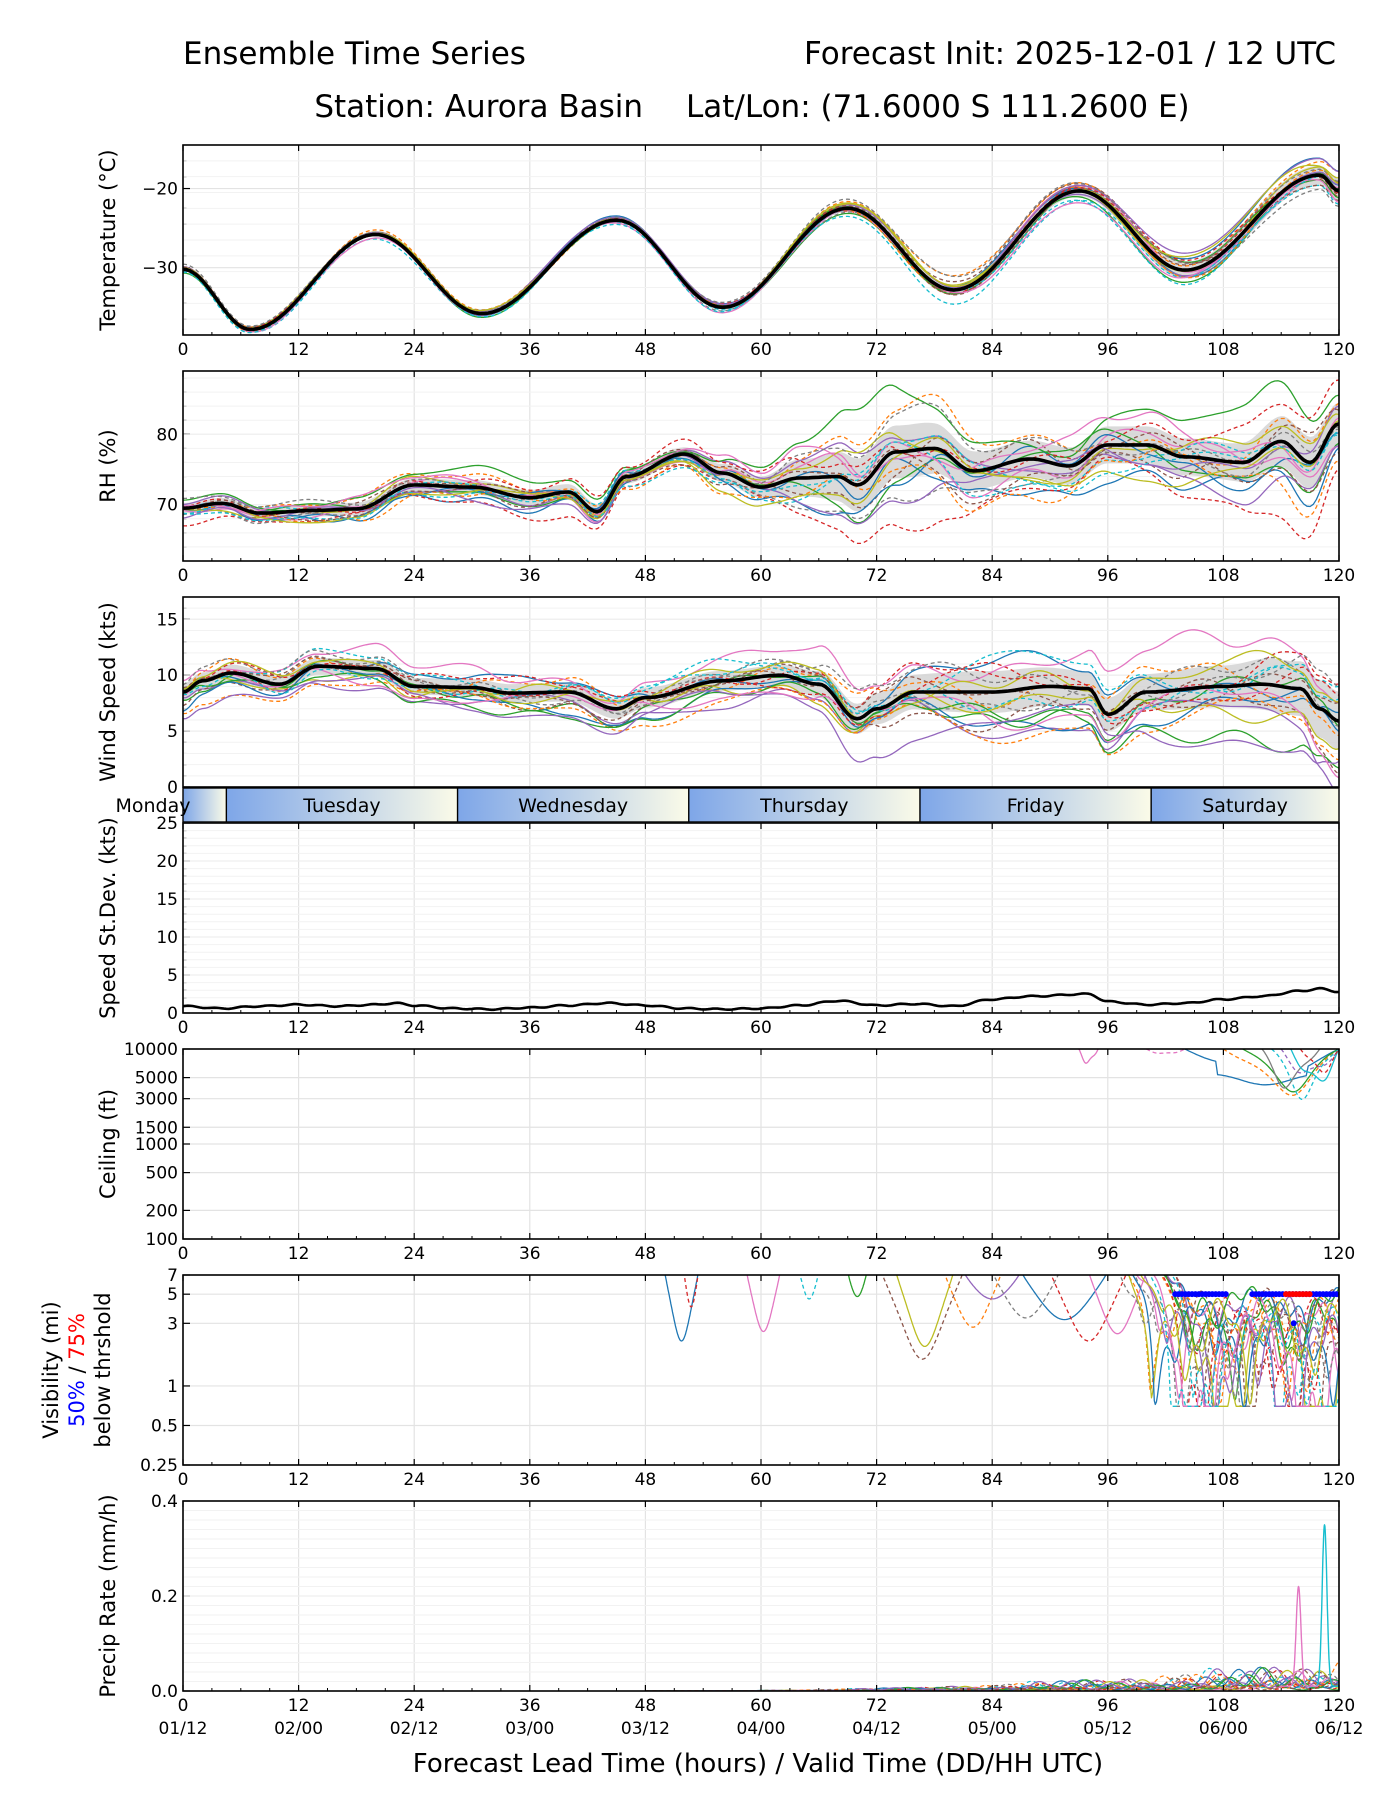  I want to click on forecast-init: Forecast Init: 2025-12-01 / 12 UTC, so click(1070, 54).